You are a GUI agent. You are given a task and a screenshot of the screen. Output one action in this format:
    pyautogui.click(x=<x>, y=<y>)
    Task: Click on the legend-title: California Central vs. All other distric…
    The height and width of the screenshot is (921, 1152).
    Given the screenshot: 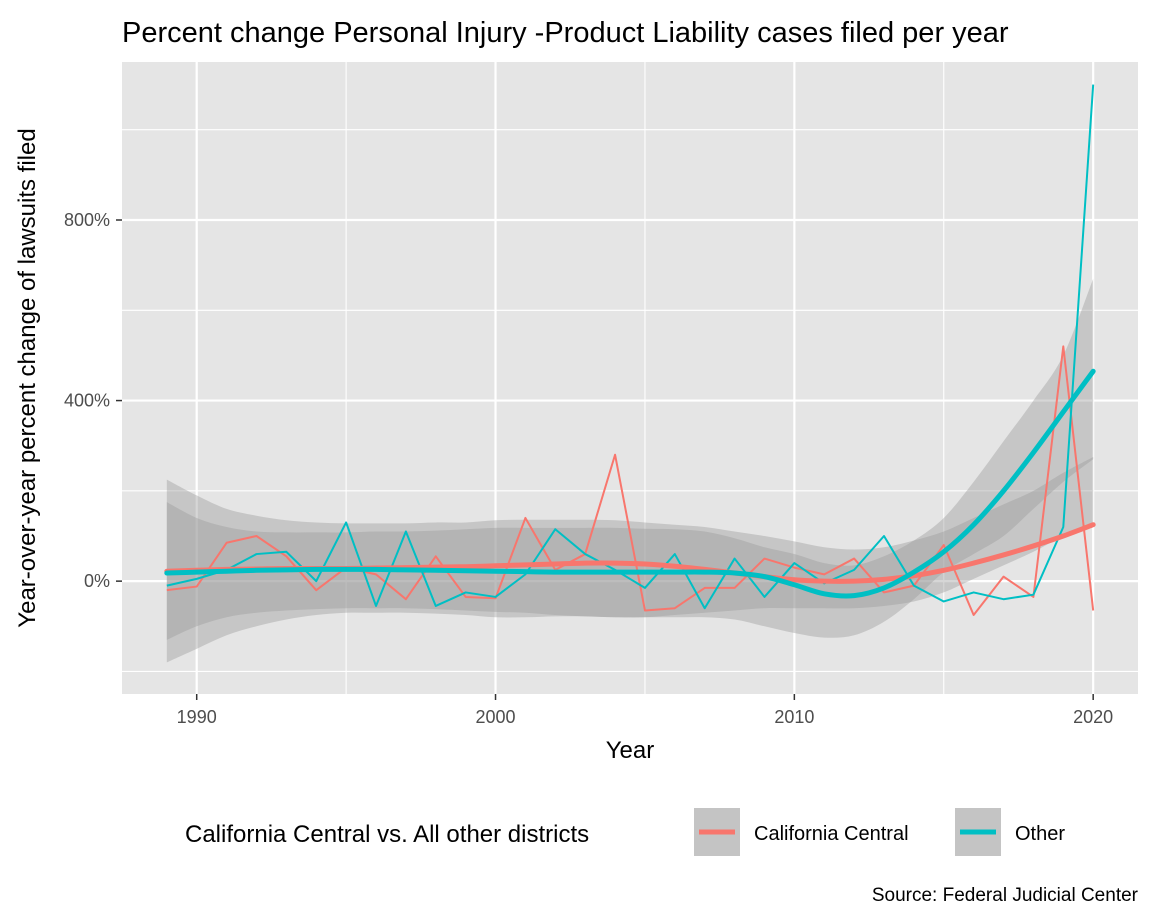 What is the action you would take?
    pyautogui.click(x=387, y=834)
    